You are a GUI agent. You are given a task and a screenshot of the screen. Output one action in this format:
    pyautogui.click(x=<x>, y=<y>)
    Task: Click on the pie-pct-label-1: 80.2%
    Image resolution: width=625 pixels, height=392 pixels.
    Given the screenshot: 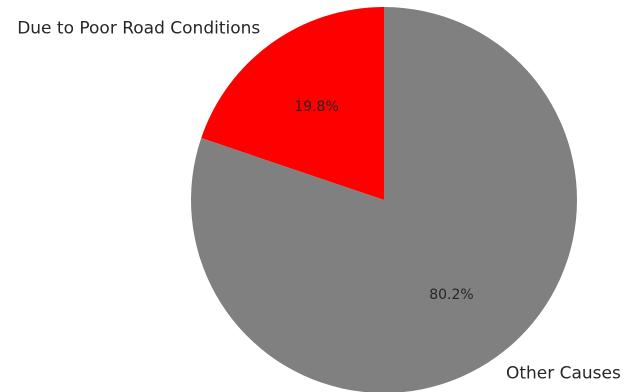 What is the action you would take?
    pyautogui.click(x=451, y=295)
    